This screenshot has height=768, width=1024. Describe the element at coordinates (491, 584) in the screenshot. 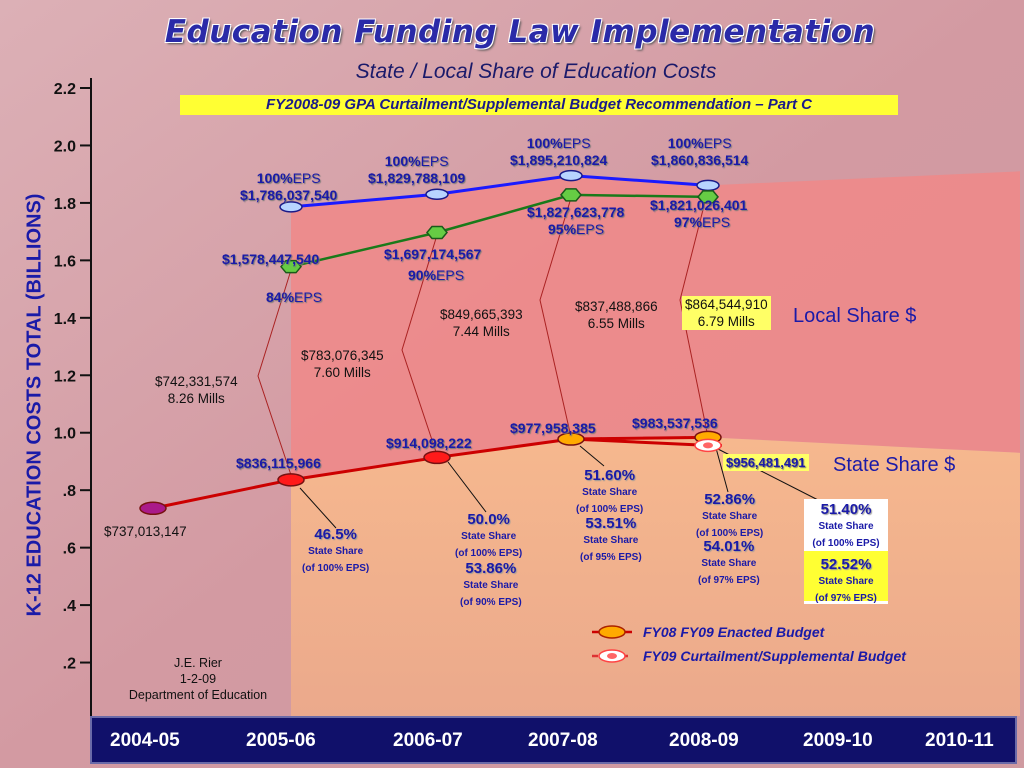

I see `state-share-pct: 53.86% State Share (of 90% EPS)` at that location.